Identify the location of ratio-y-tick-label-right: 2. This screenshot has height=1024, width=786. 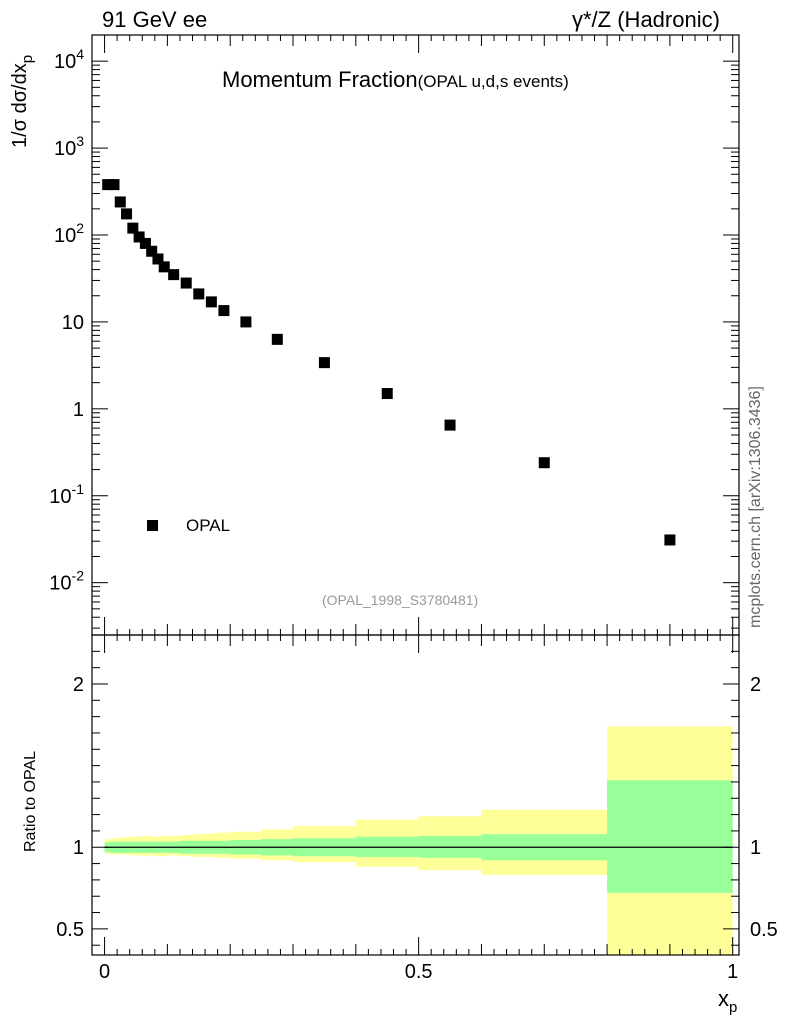
(755, 685).